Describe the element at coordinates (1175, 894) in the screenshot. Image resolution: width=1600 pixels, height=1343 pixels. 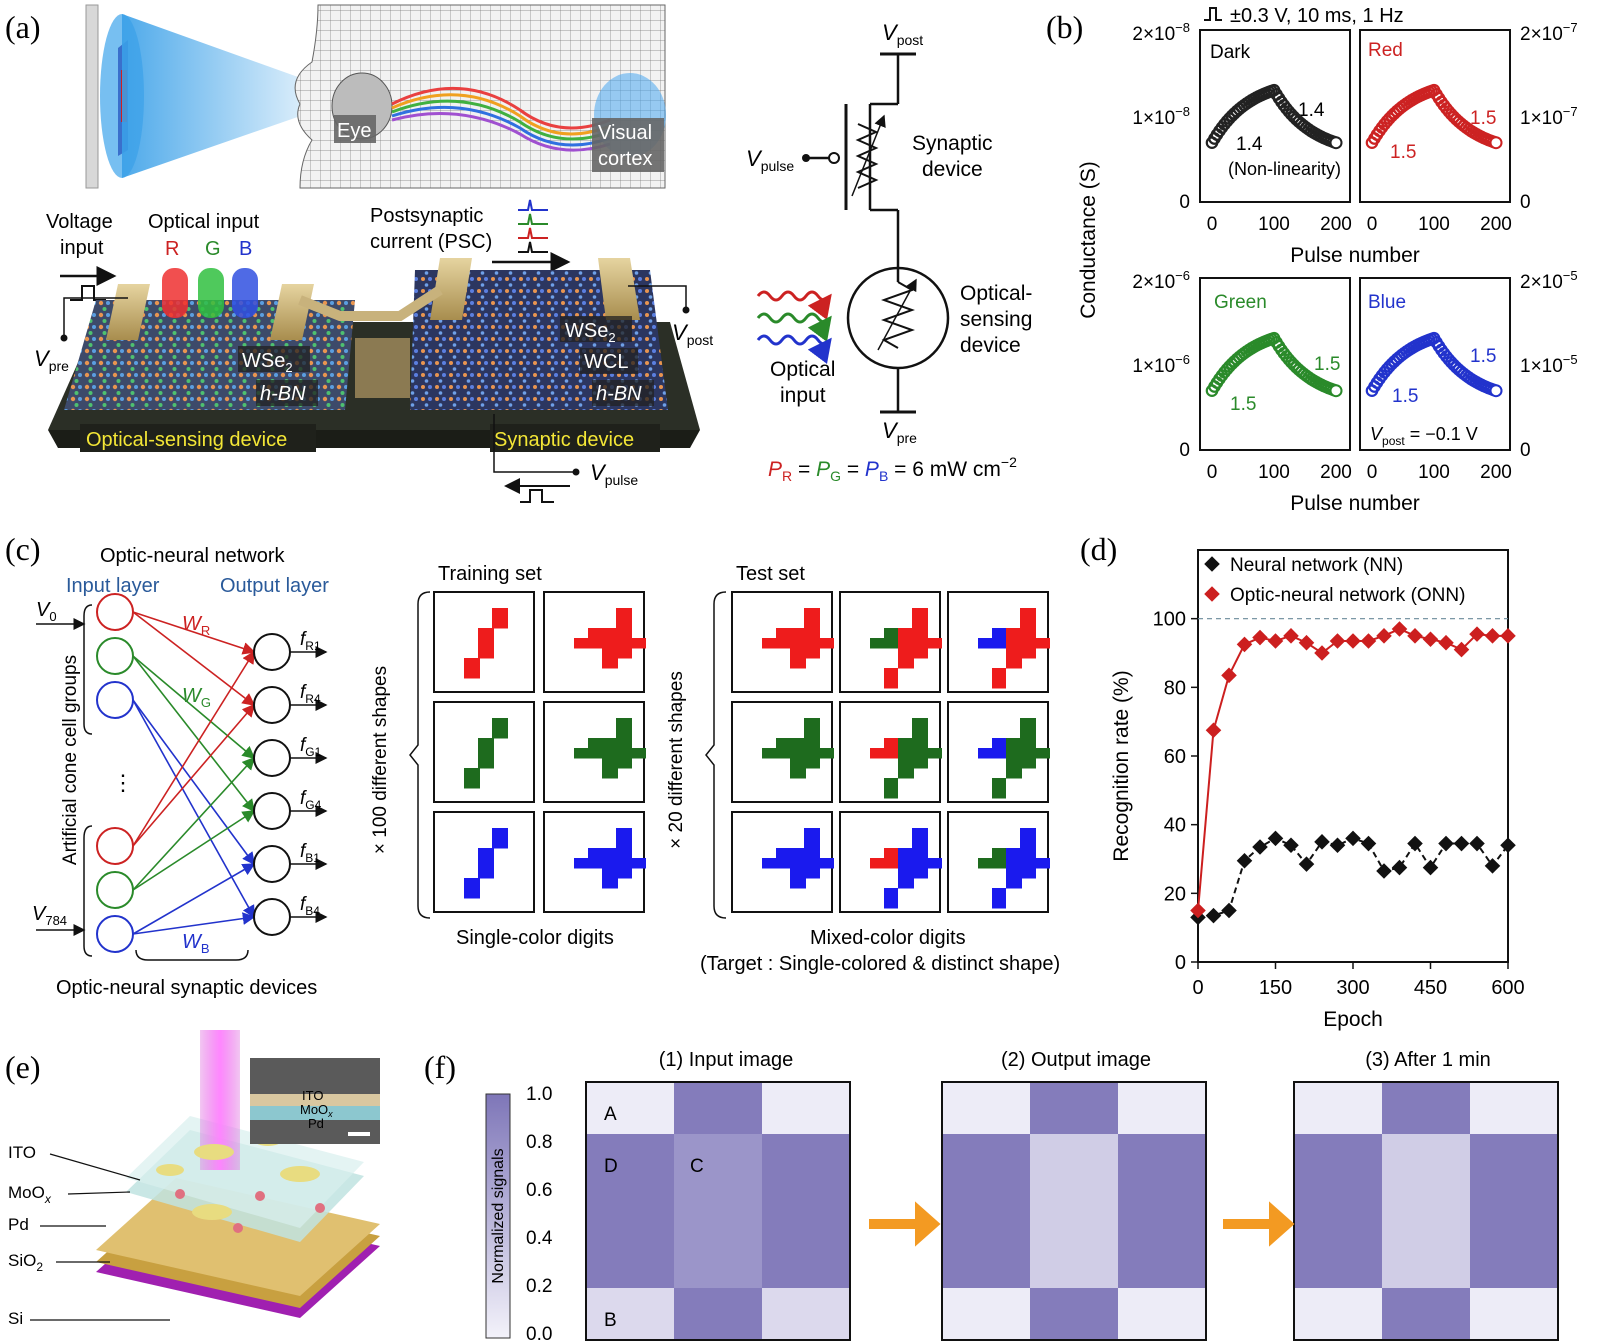
I see `d-ytick-label: 20` at that location.